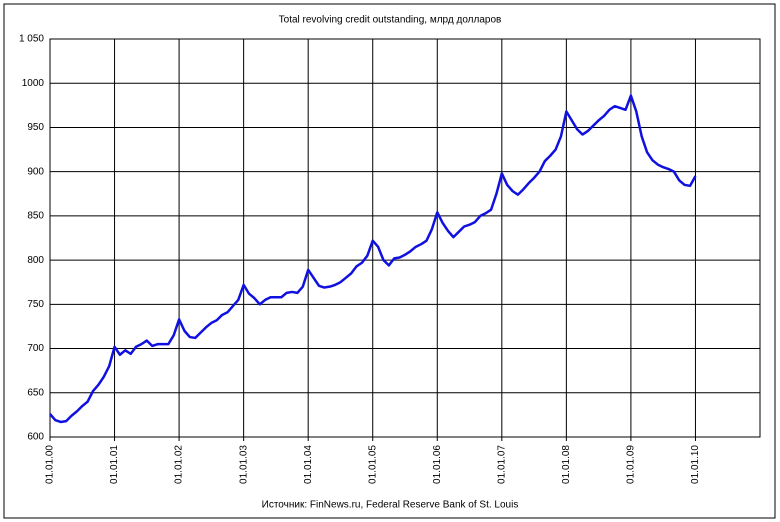 The height and width of the screenshot is (522, 780). Describe the element at coordinates (114, 464) in the screenshot. I see `x-tick-label: 01.01.01` at that location.